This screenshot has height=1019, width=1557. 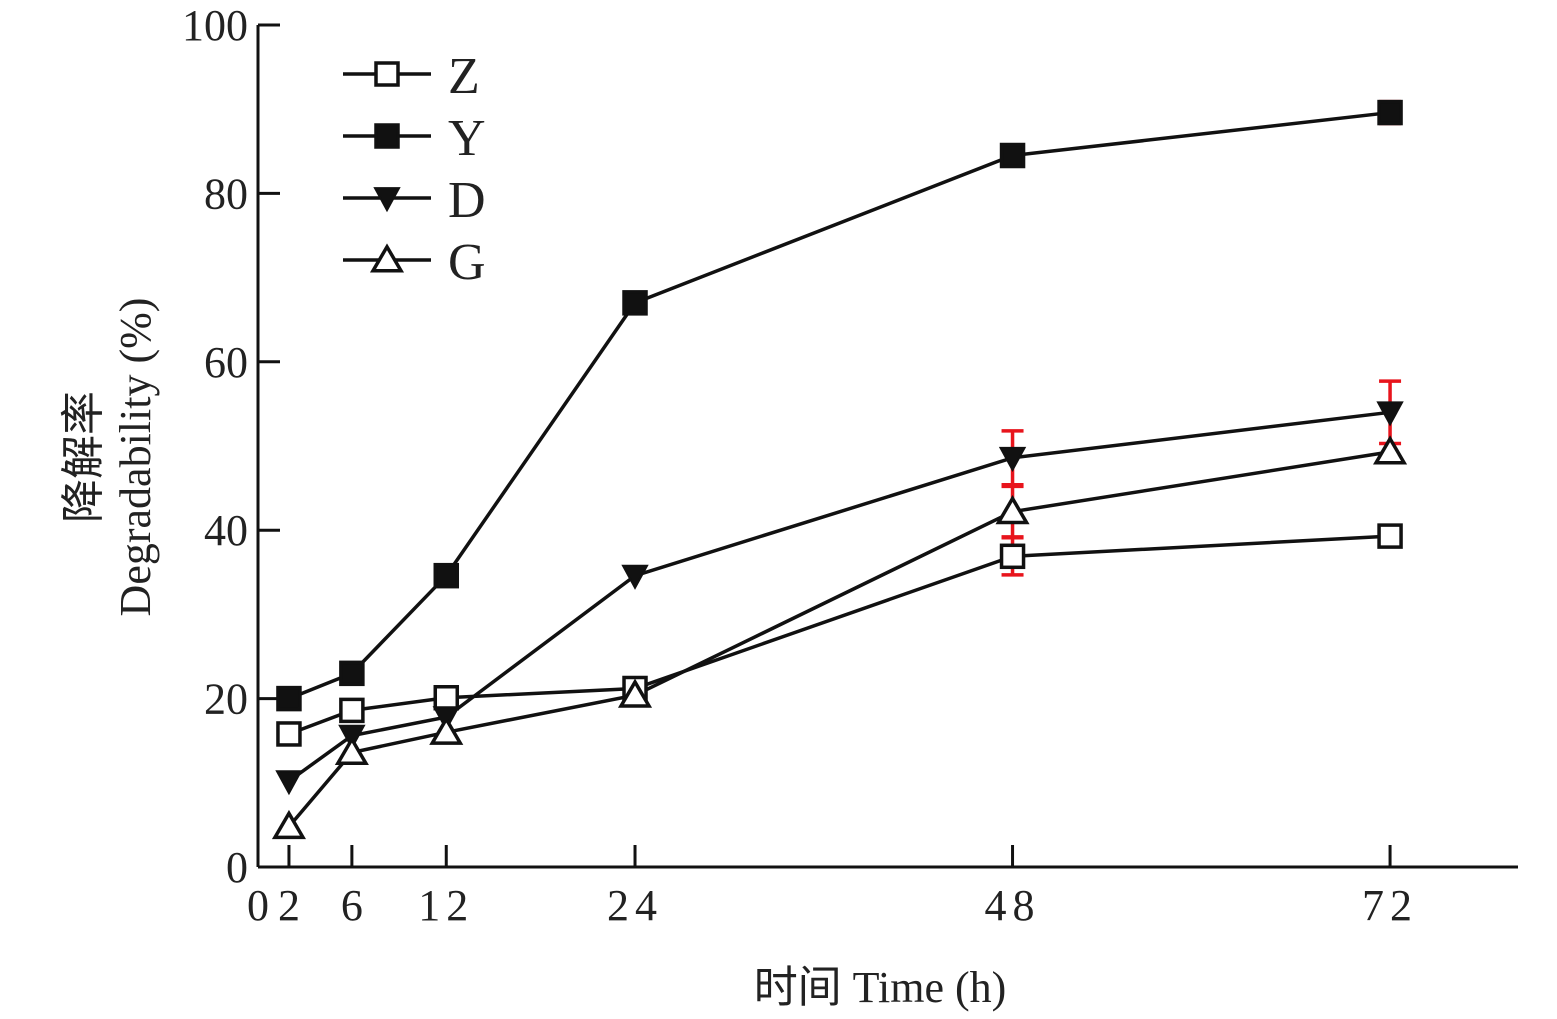 I want to click on x-tick-label-0: 0, so click(x=258, y=905).